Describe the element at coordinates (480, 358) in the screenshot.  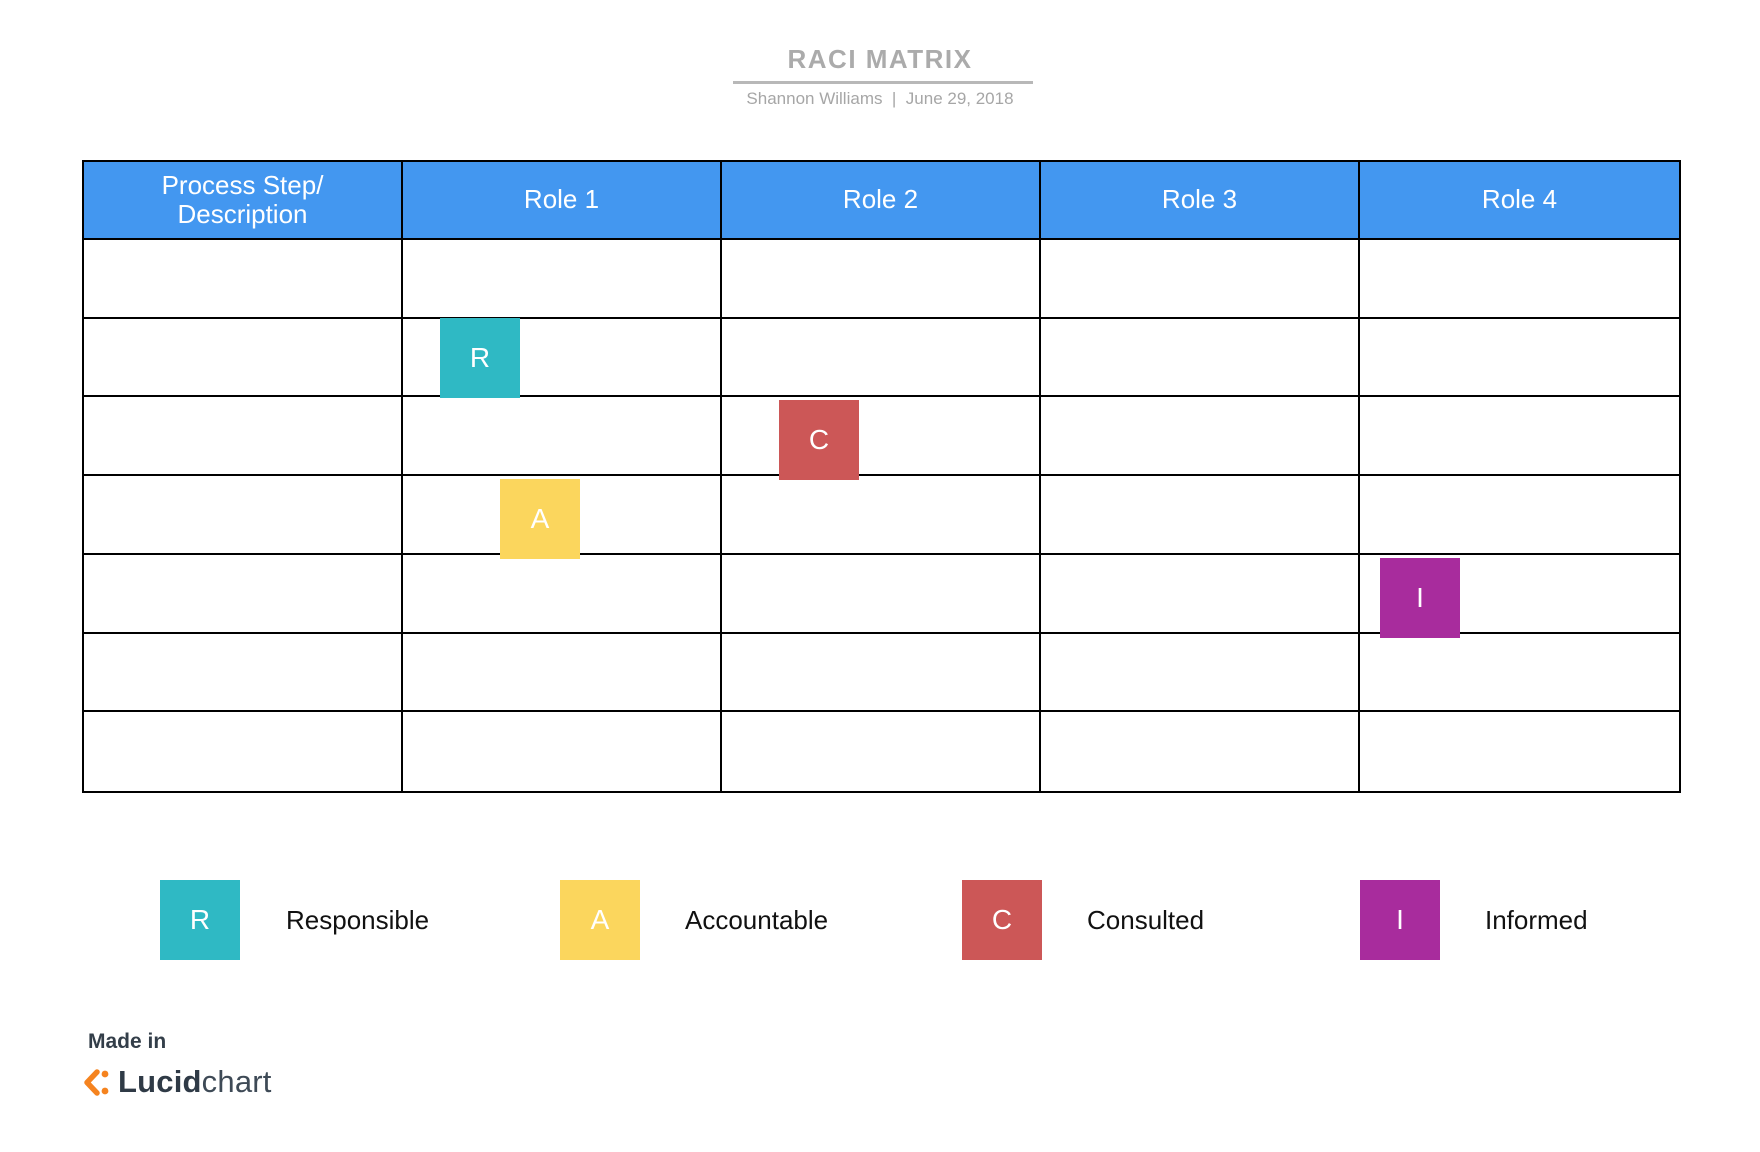
I see `raci-marker-responsible: R` at that location.